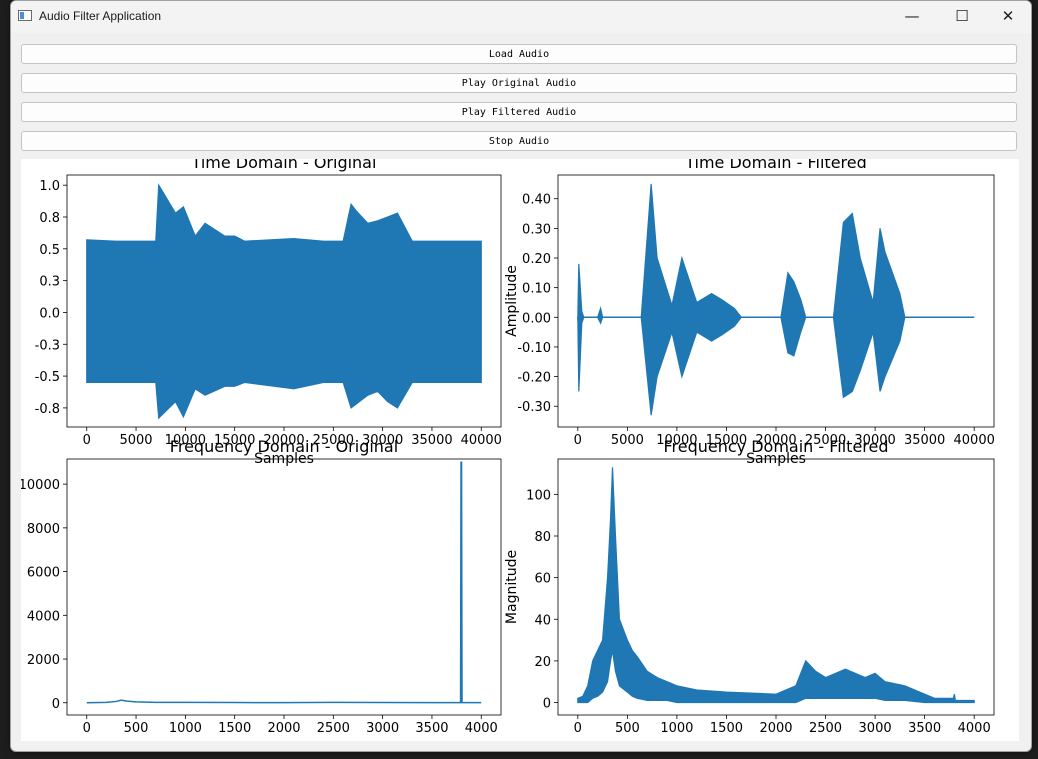  I want to click on load-audio-button: Load Audio, so click(519, 54).